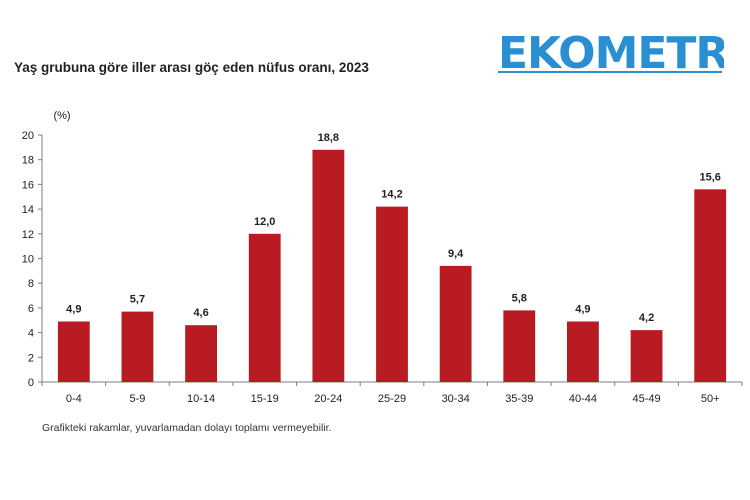  What do you see at coordinates (31, 383) in the screenshot?
I see `y-tick-label: 0` at bounding box center [31, 383].